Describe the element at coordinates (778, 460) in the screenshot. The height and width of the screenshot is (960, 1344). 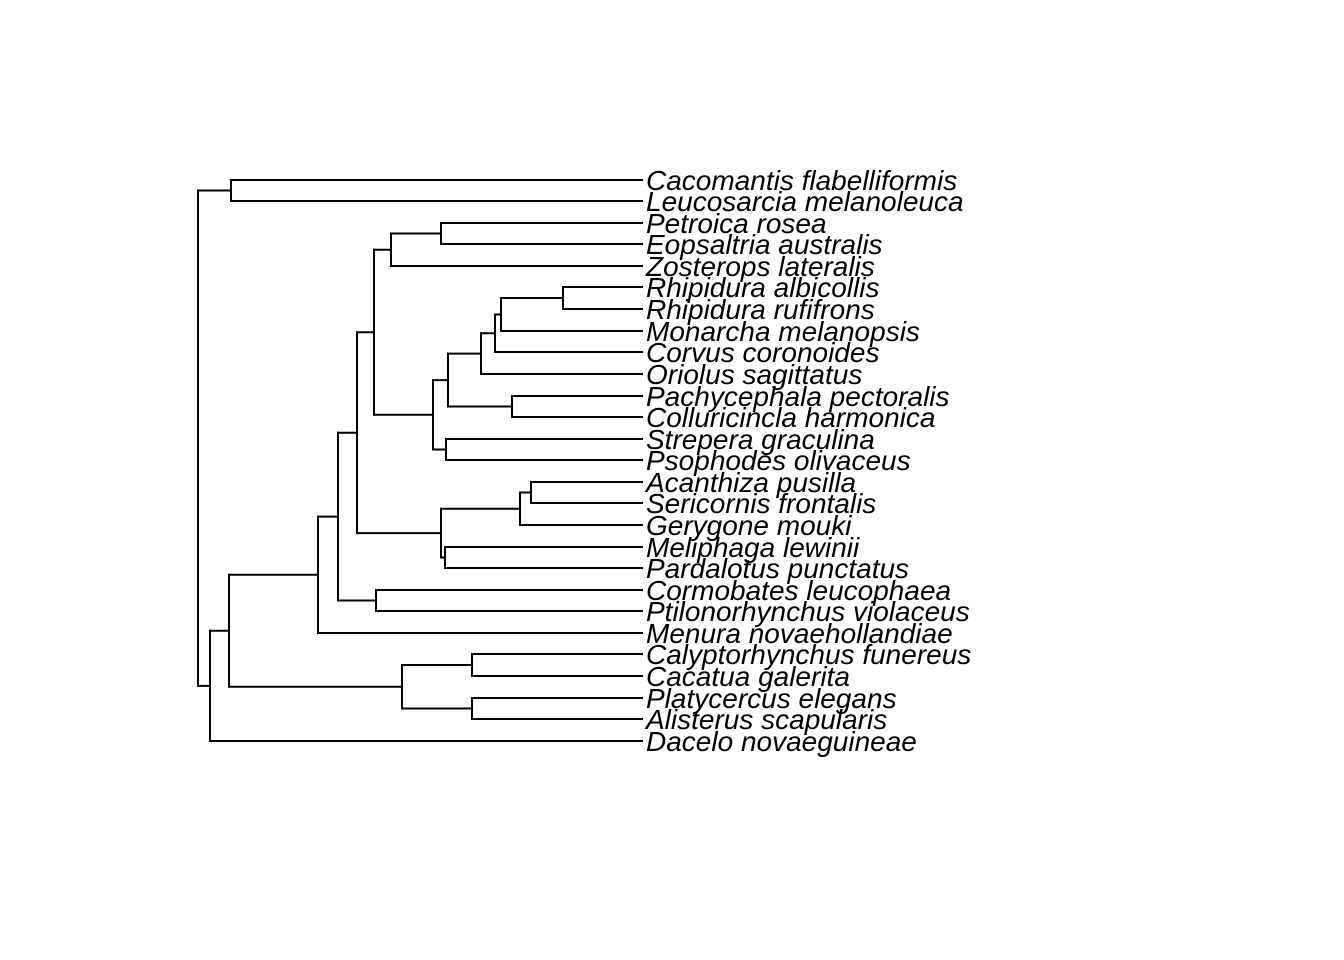
I see `tip-label-psophodes-olivaceus: Psophodes olivaceus` at that location.